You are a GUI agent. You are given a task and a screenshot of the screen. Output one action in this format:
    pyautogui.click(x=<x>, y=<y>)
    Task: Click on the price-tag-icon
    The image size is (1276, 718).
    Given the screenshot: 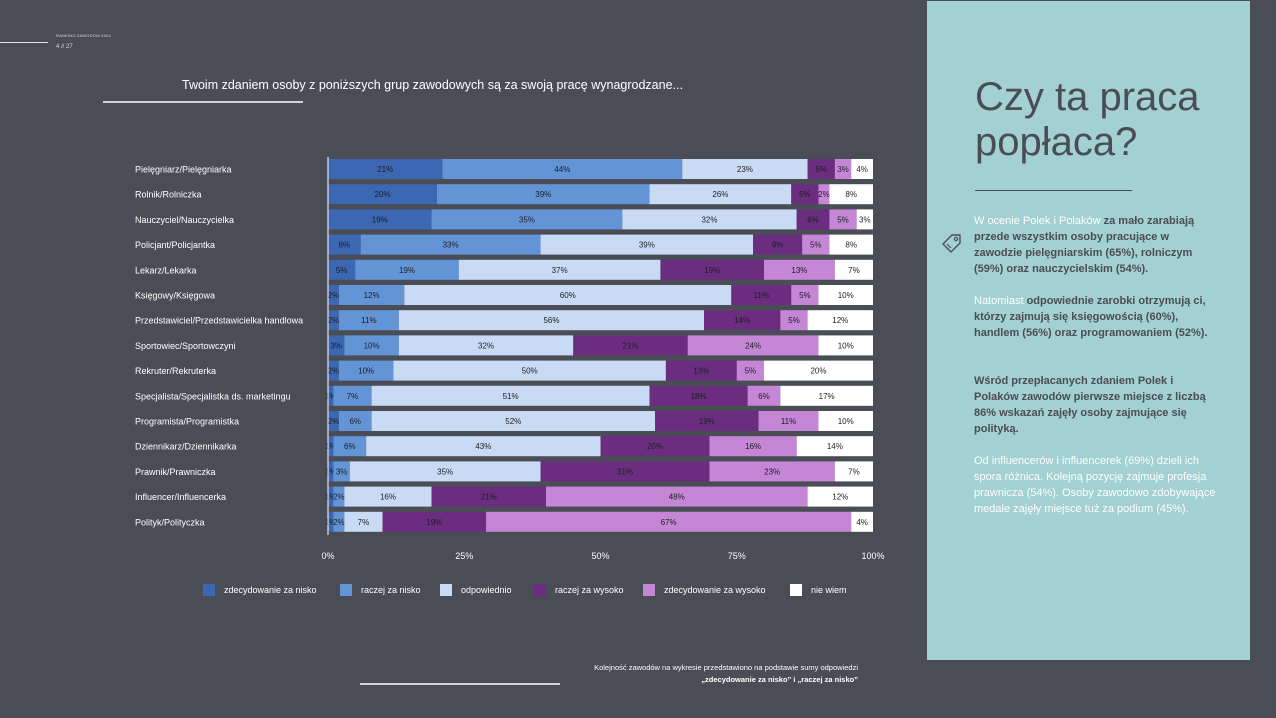 What is the action you would take?
    pyautogui.click(x=951, y=243)
    